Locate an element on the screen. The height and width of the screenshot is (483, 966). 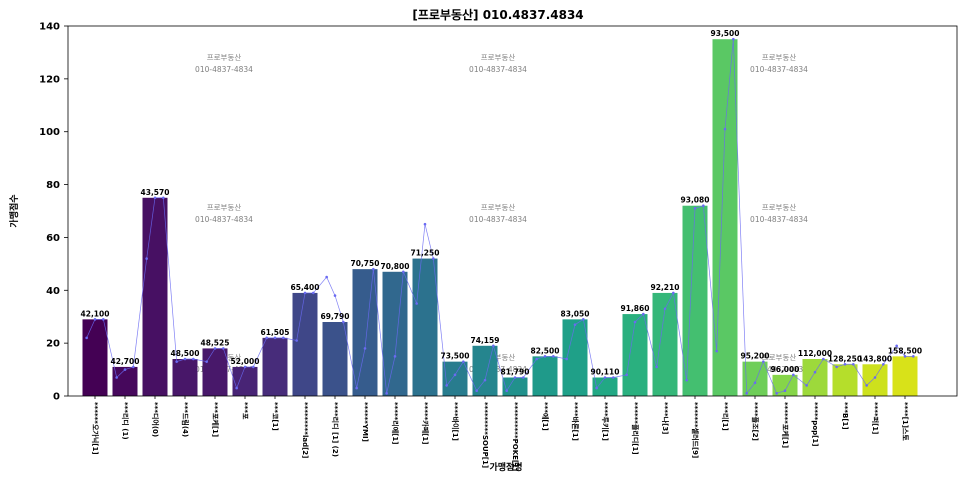
x-tick-label: ****바이[1] is located at coordinates (455, 421).